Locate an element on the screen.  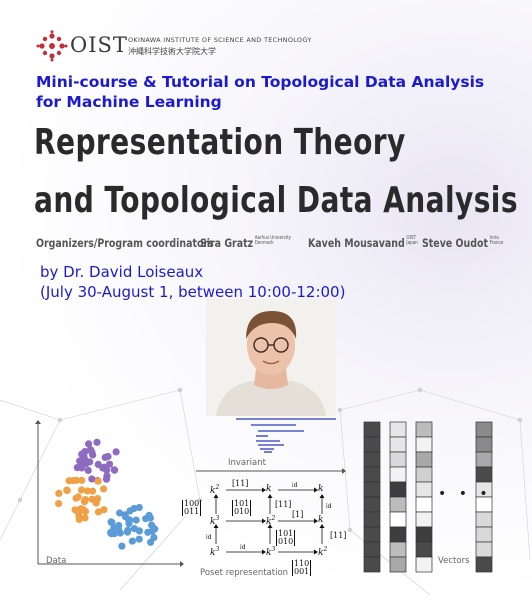
map-matrix: 100 011 is located at coordinates (192, 507).